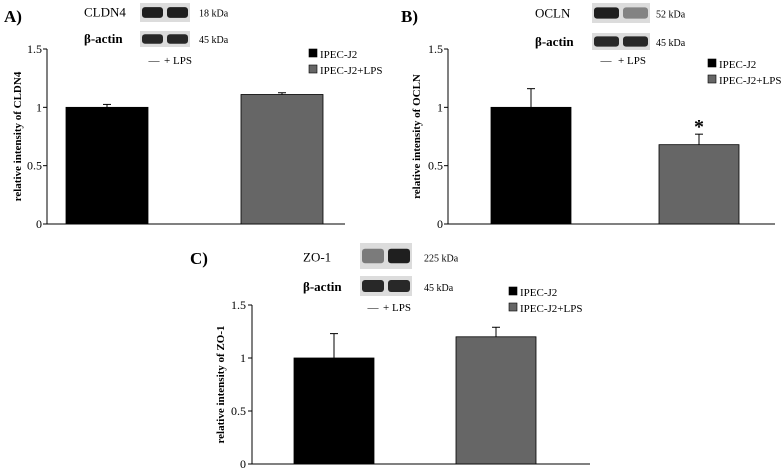 The height and width of the screenshot is (468, 784). Describe the element at coordinates (317, 257) in the screenshot. I see `blot-target-label: ZO-1` at that location.